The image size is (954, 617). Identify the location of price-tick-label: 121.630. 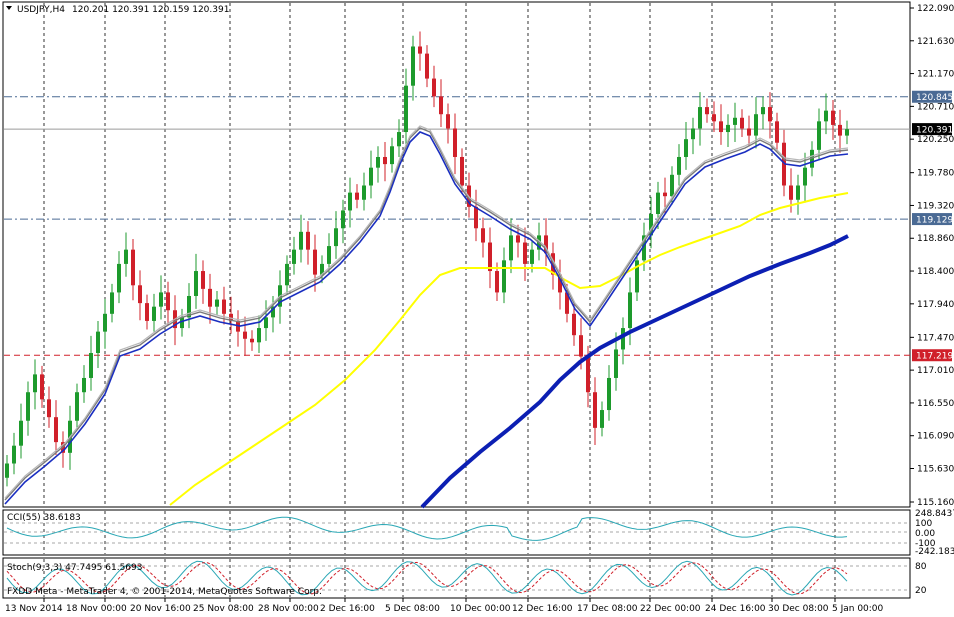
(935, 42).